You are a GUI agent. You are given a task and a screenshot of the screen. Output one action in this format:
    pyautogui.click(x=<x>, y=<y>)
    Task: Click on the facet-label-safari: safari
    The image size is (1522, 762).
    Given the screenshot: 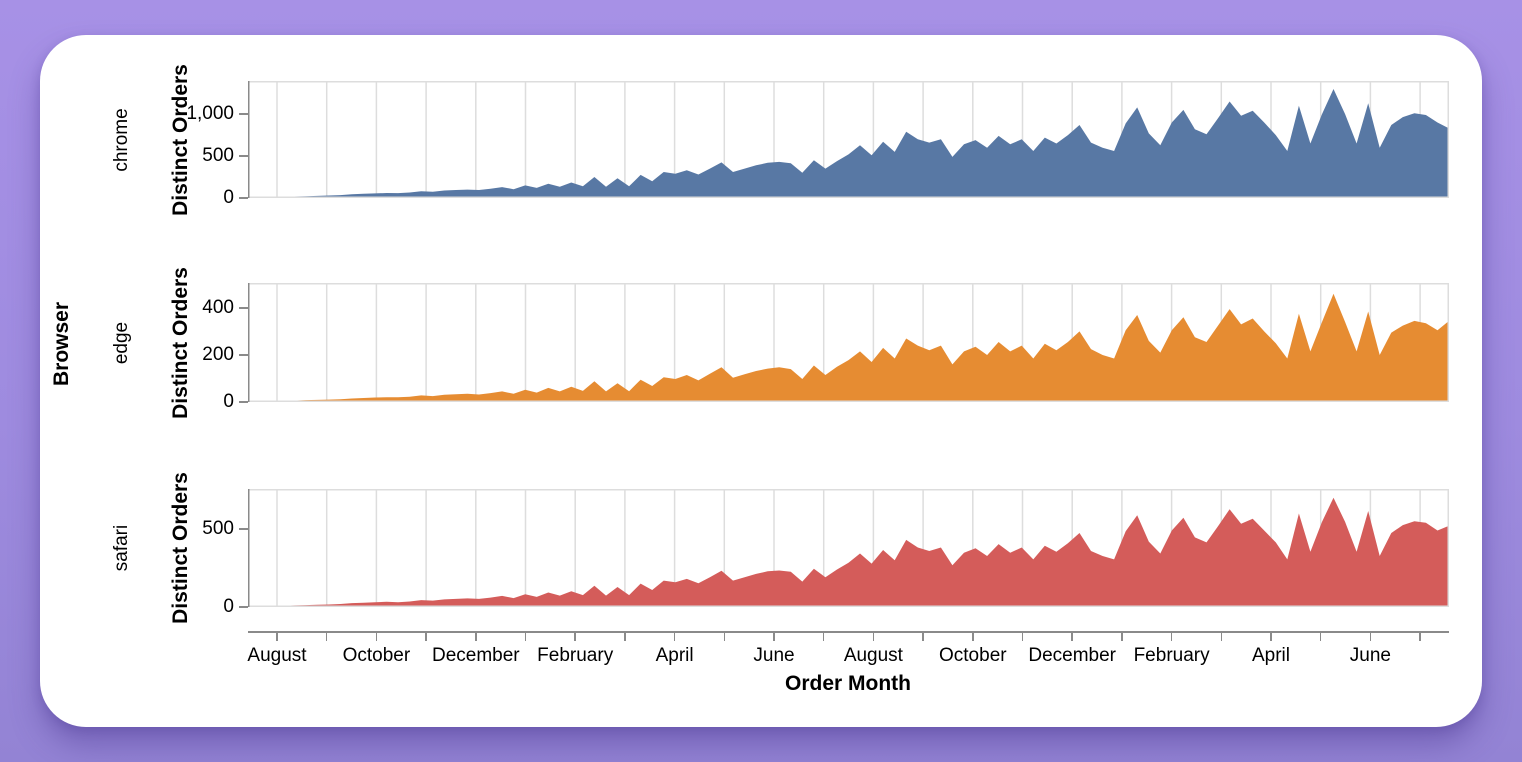 What is the action you would take?
    pyautogui.click(x=121, y=548)
    